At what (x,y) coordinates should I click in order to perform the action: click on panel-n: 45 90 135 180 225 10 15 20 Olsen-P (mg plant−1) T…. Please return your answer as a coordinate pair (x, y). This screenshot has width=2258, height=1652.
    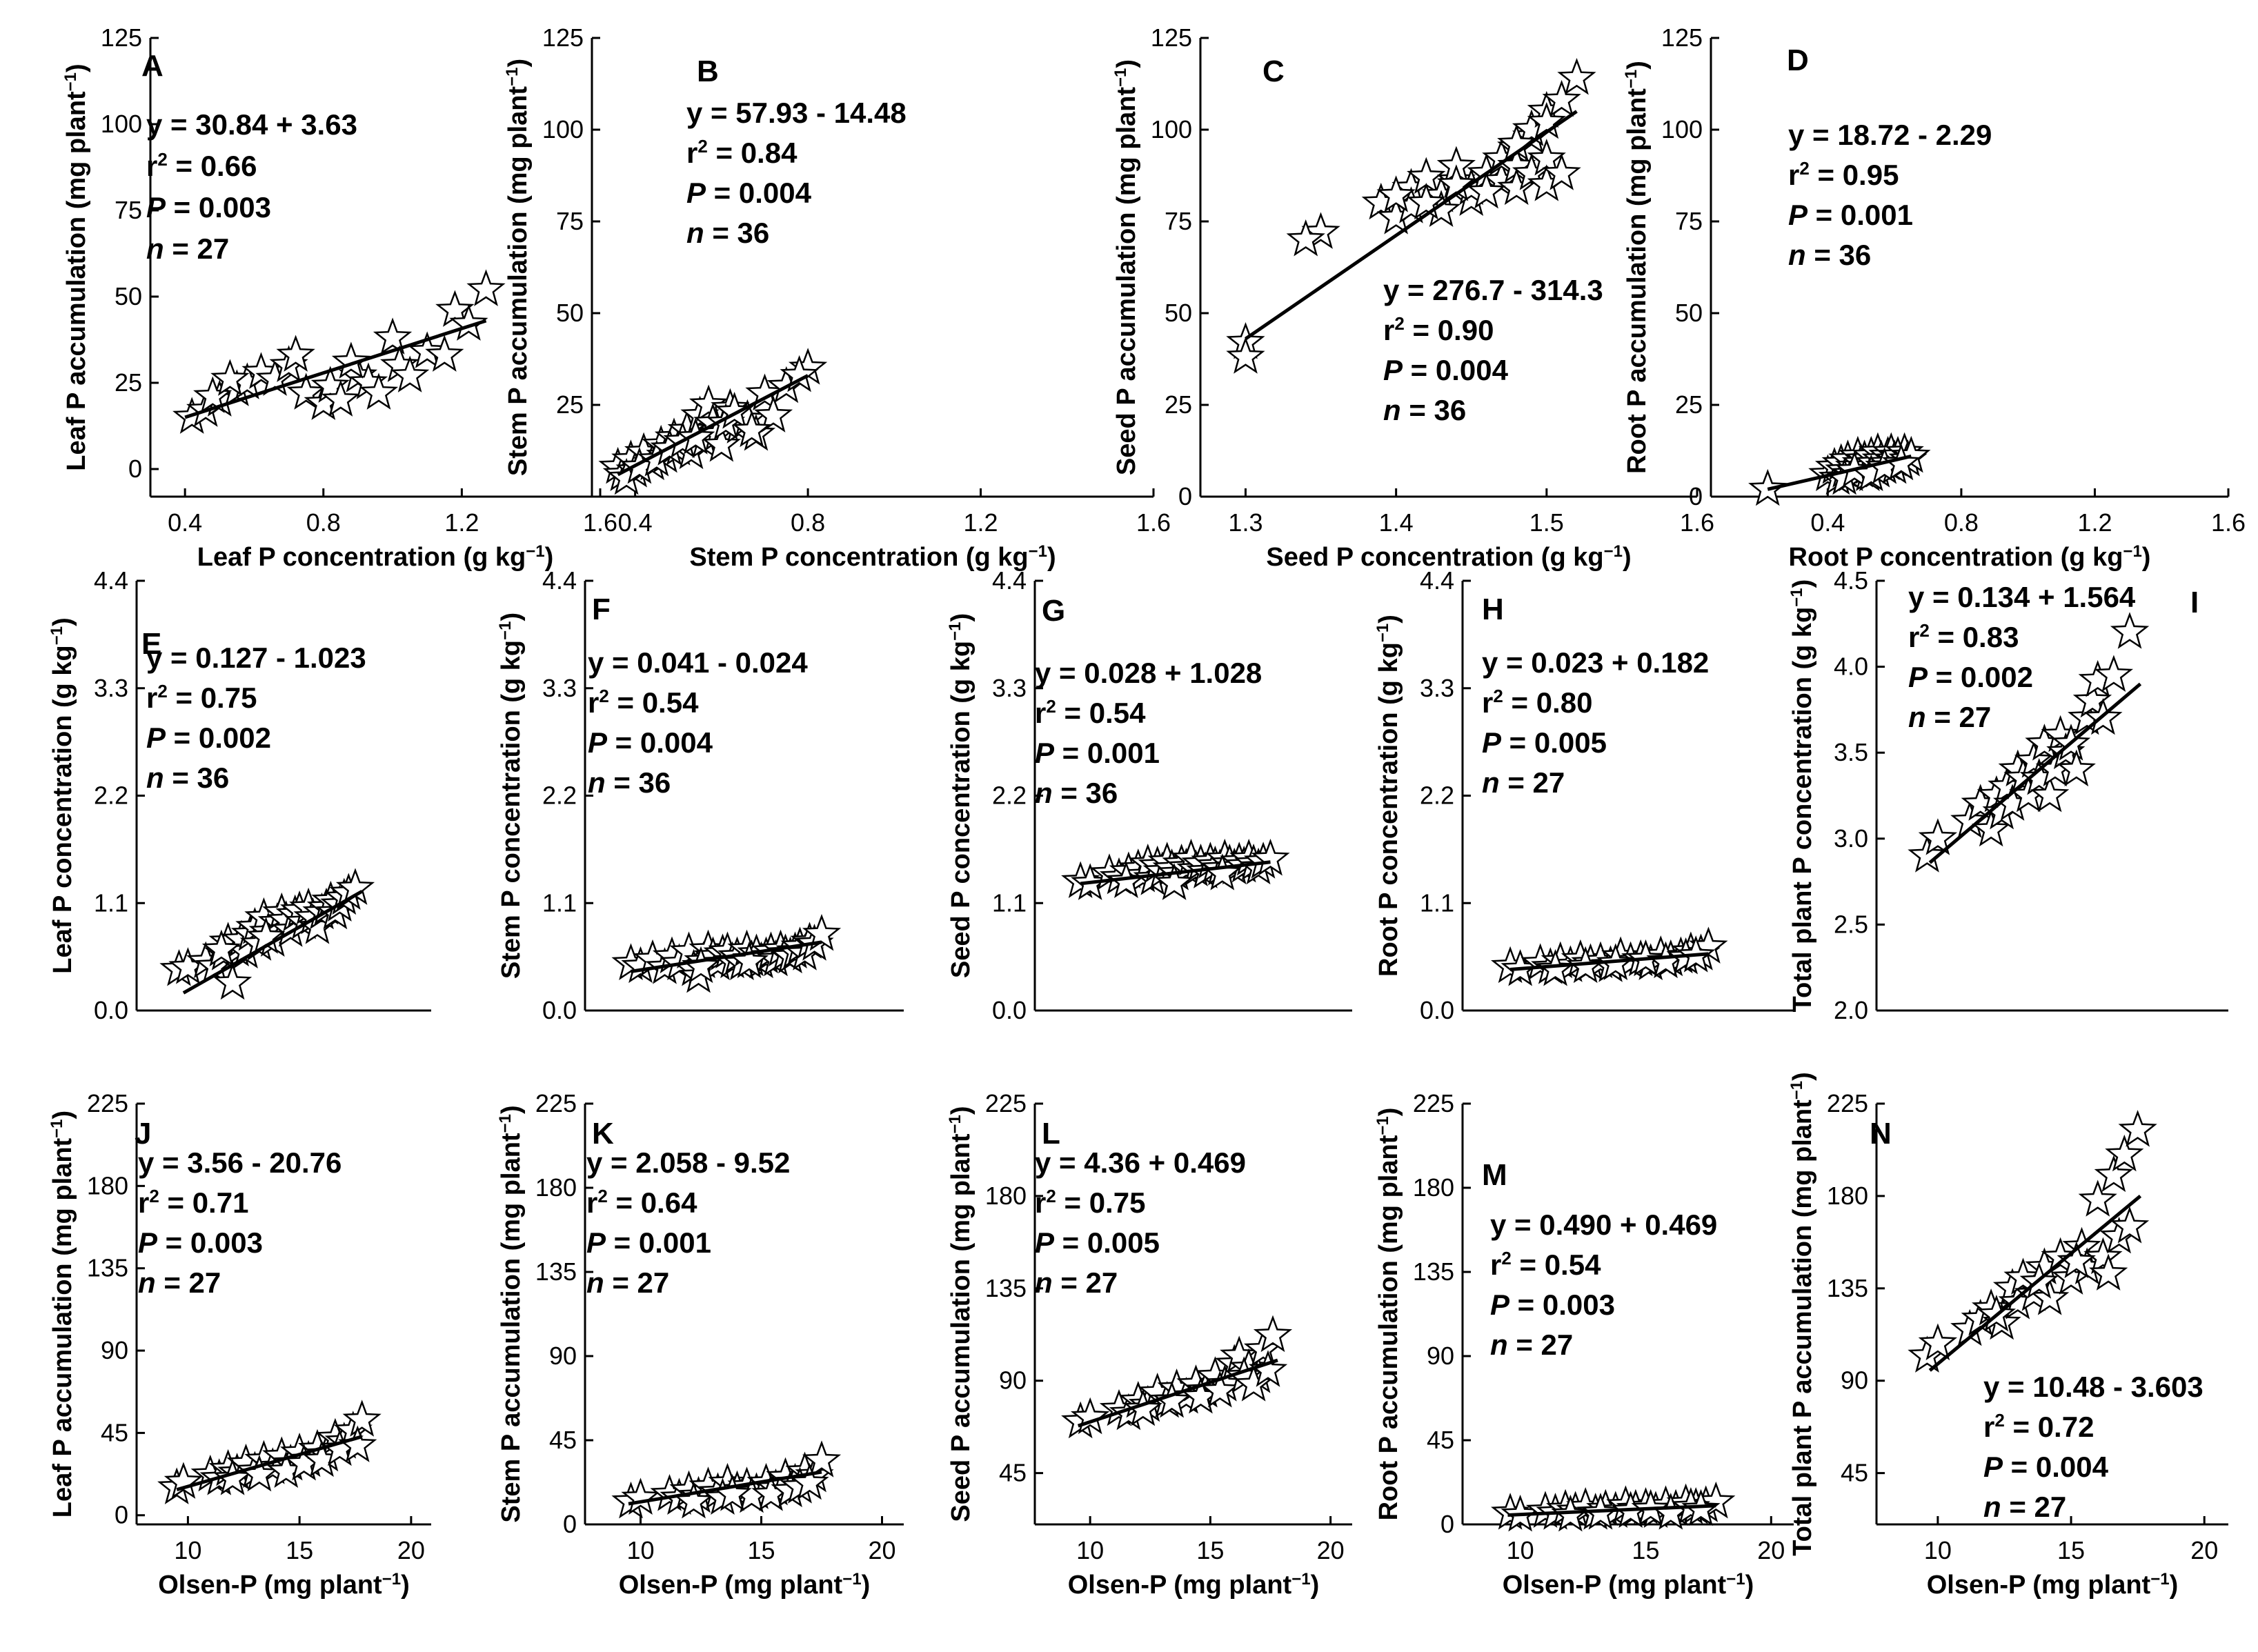
    Looking at the image, I should click on (2007, 1336).